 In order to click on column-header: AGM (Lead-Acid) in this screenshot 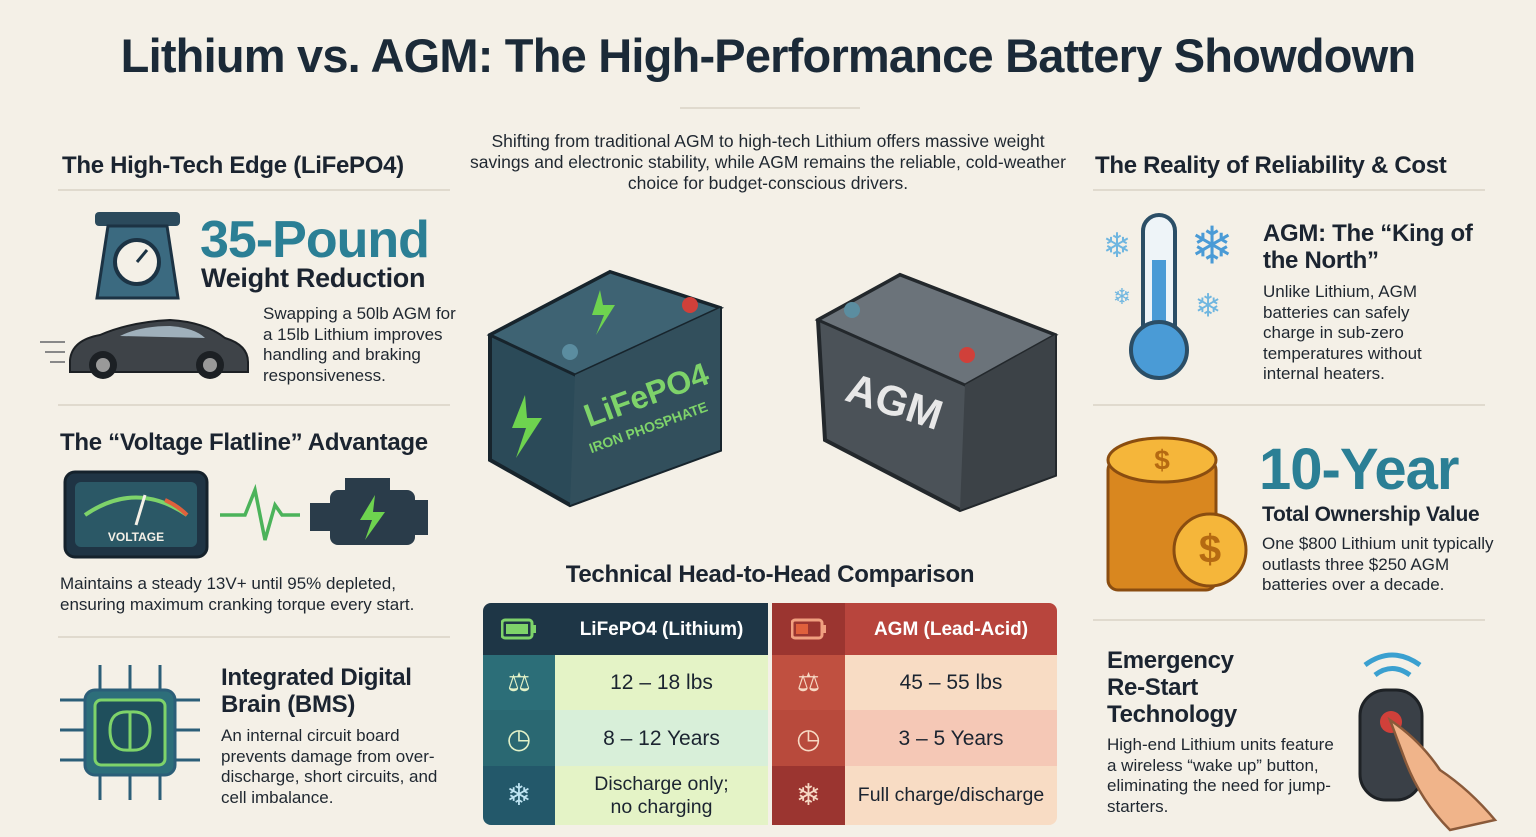, I will do `click(951, 629)`.